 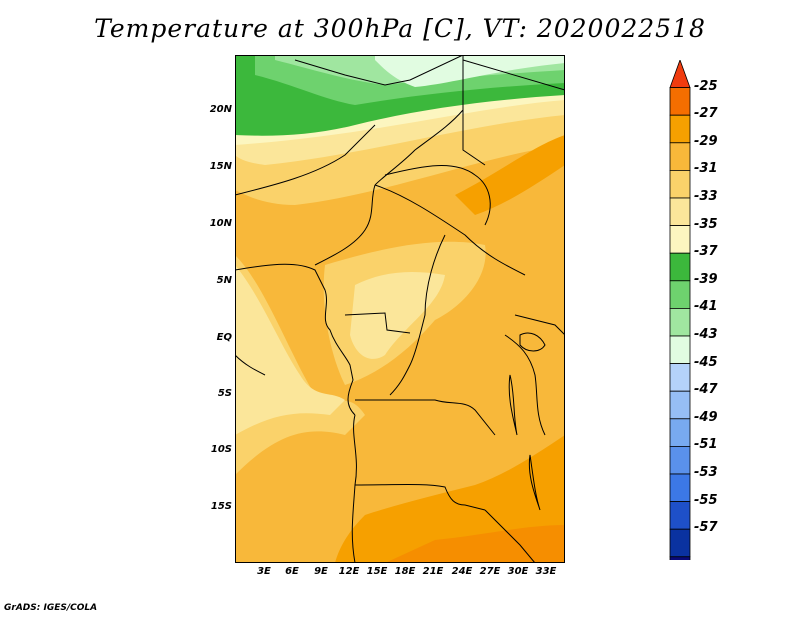 What do you see at coordinates (706, 169) in the screenshot?
I see `legend-label: -31` at bounding box center [706, 169].